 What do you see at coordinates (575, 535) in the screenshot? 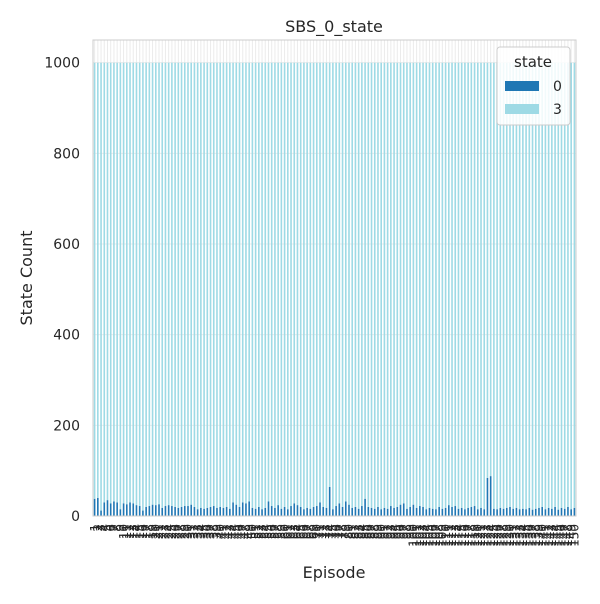
I see `x-tick-label: 150` at bounding box center [575, 535].